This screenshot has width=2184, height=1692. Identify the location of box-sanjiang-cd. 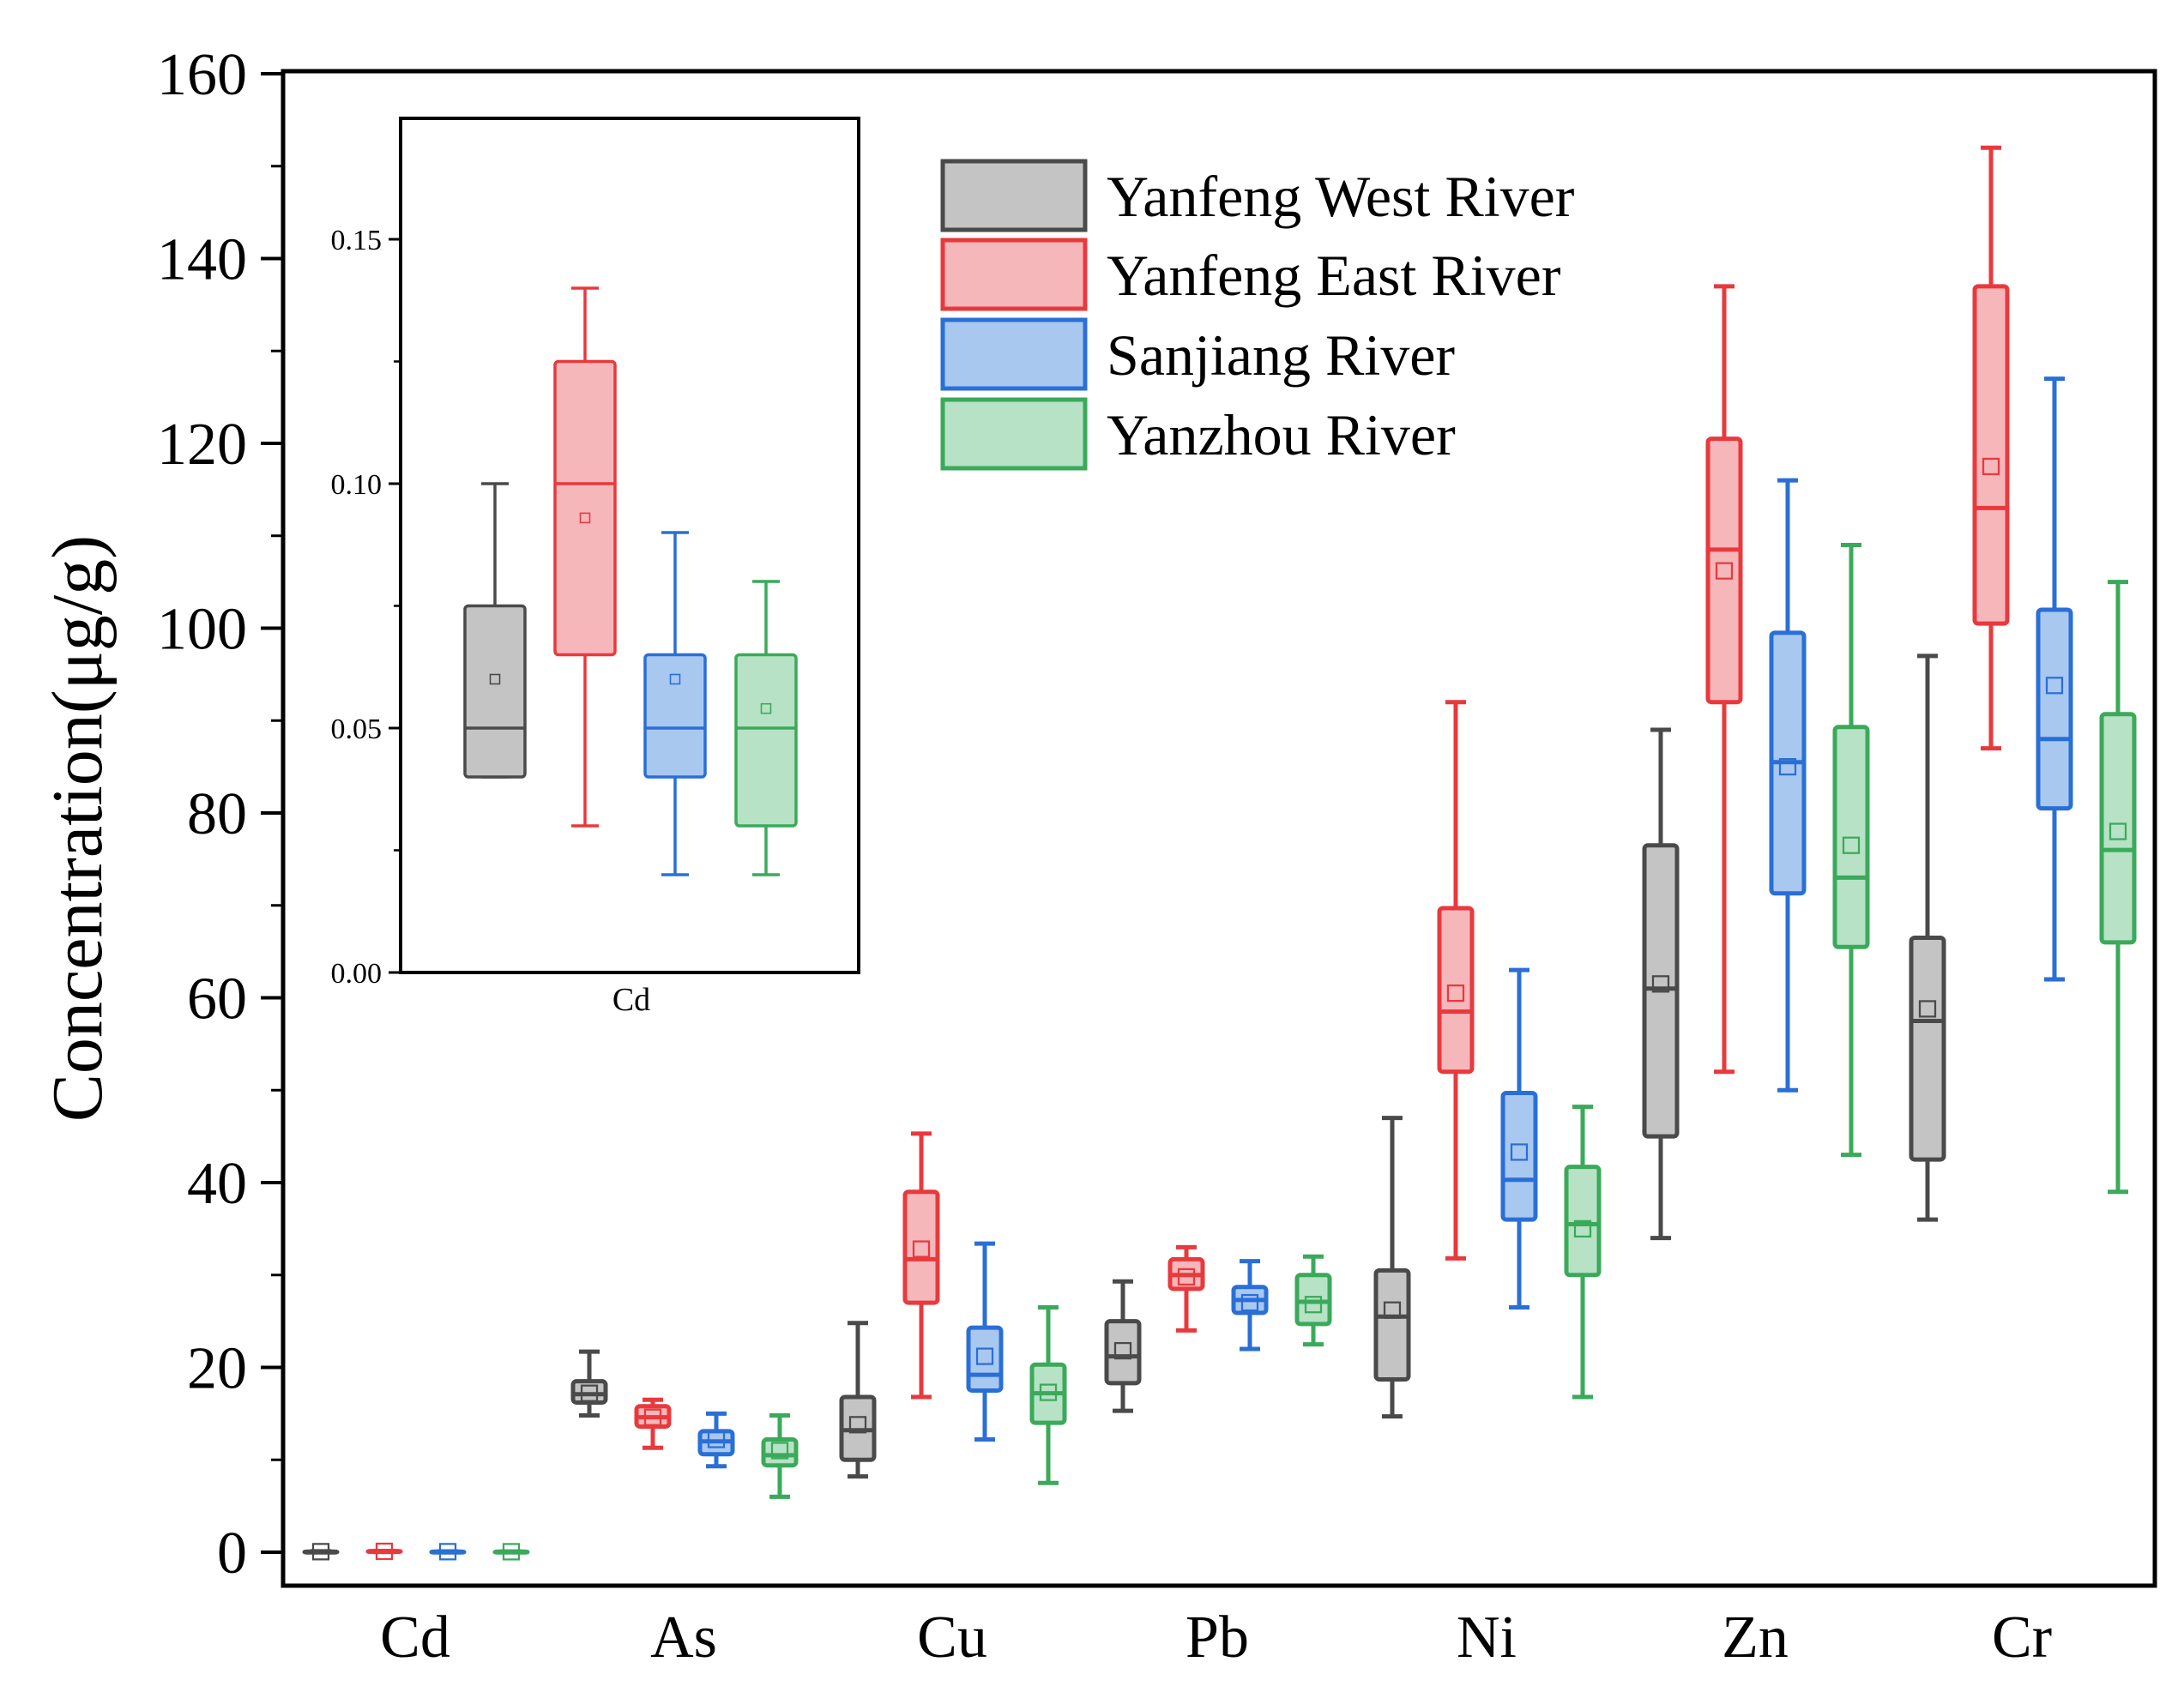
(448, 1552).